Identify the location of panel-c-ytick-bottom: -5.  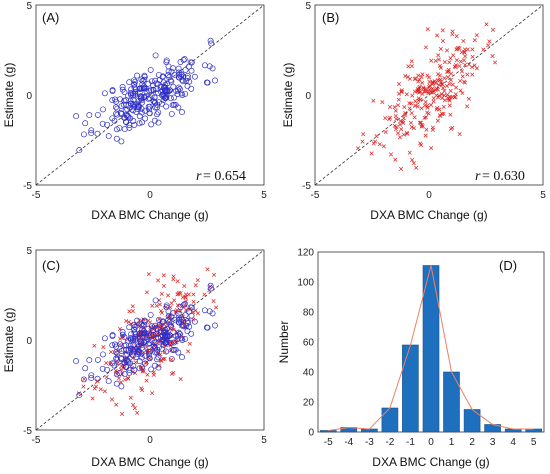
(27, 431).